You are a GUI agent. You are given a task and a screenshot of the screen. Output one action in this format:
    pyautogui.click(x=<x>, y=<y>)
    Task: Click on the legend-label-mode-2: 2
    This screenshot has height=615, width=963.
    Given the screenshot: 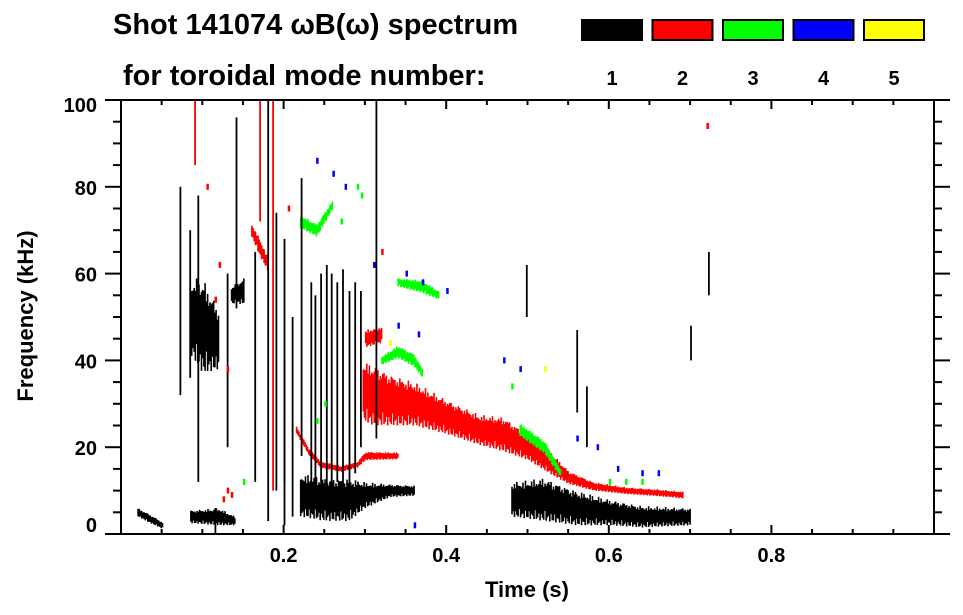 What is the action you would take?
    pyautogui.click(x=682, y=79)
    